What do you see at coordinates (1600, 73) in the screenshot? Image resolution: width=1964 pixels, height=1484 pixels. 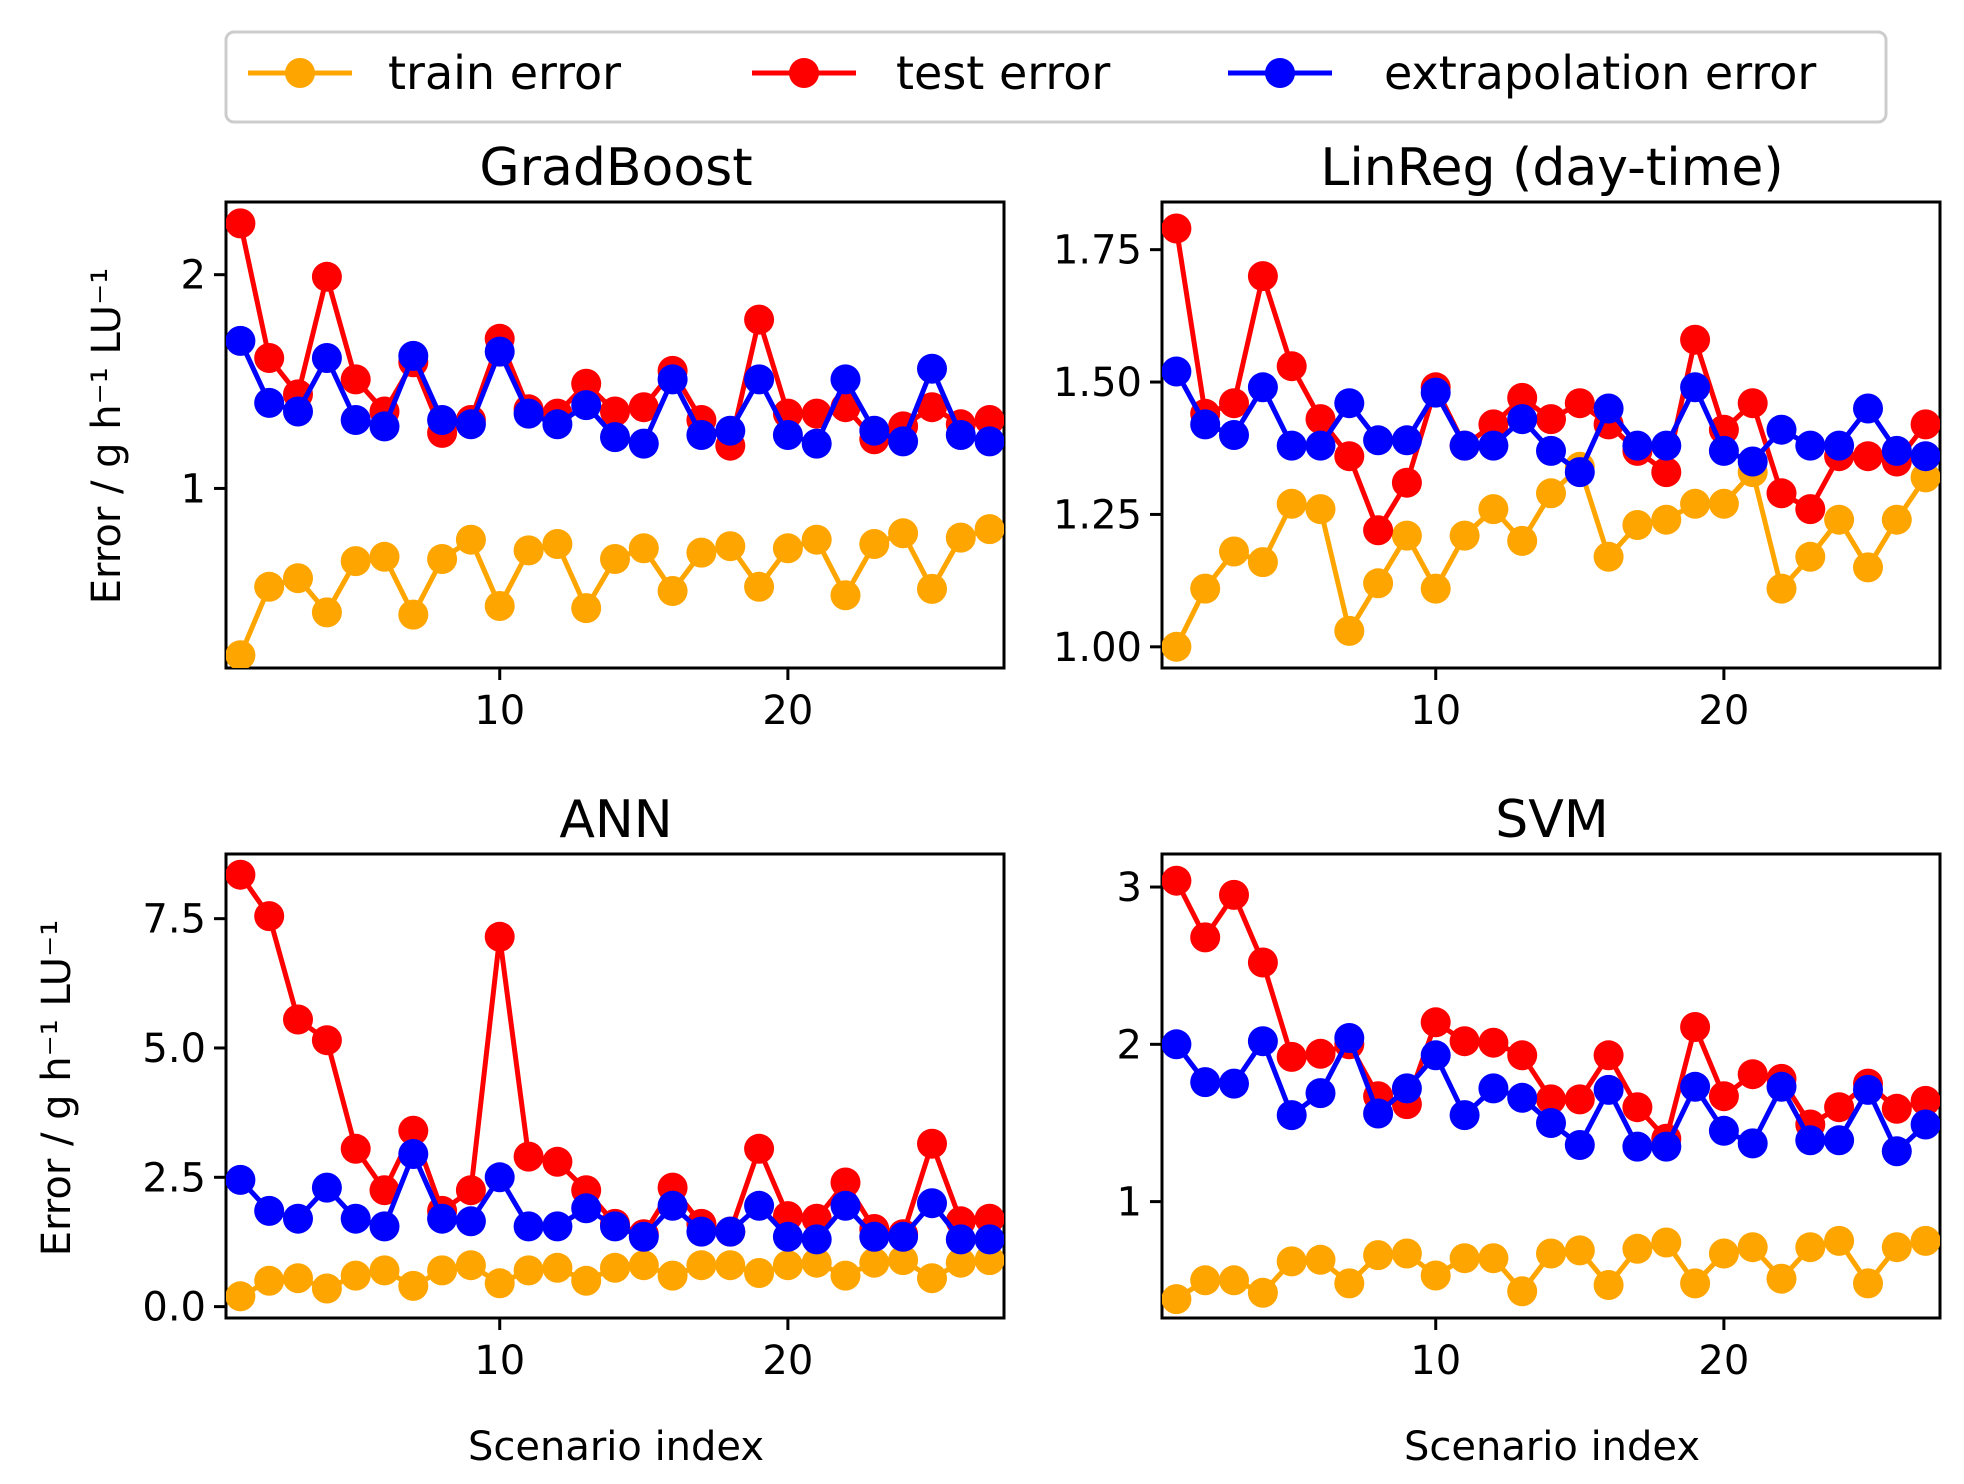 I see `legend-label-extrapolation: extrapolation error` at bounding box center [1600, 73].